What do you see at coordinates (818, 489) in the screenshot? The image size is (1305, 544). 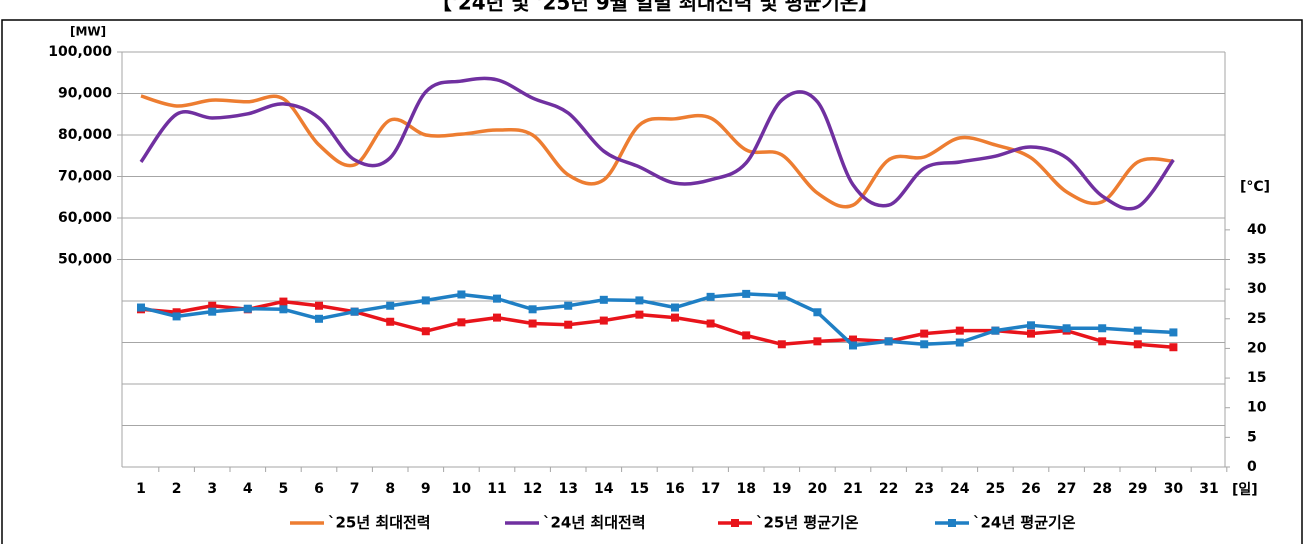 I see `x-tick-label: 20` at bounding box center [818, 489].